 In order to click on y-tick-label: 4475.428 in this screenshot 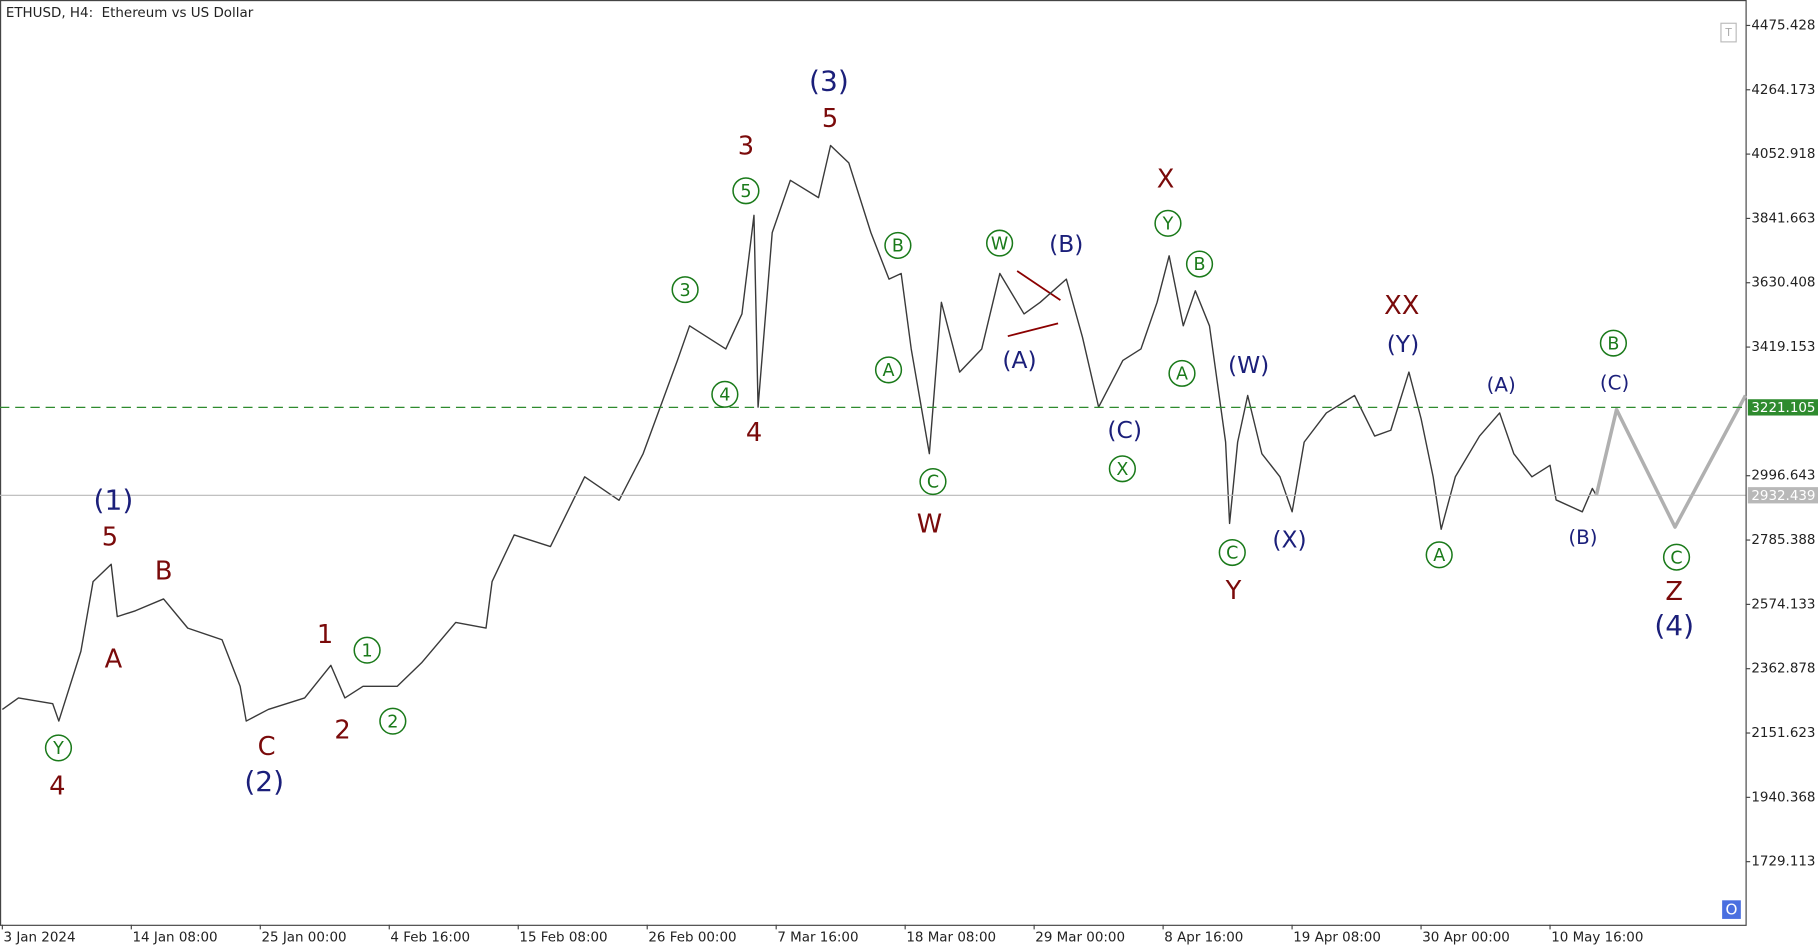, I will do `click(1783, 25)`.